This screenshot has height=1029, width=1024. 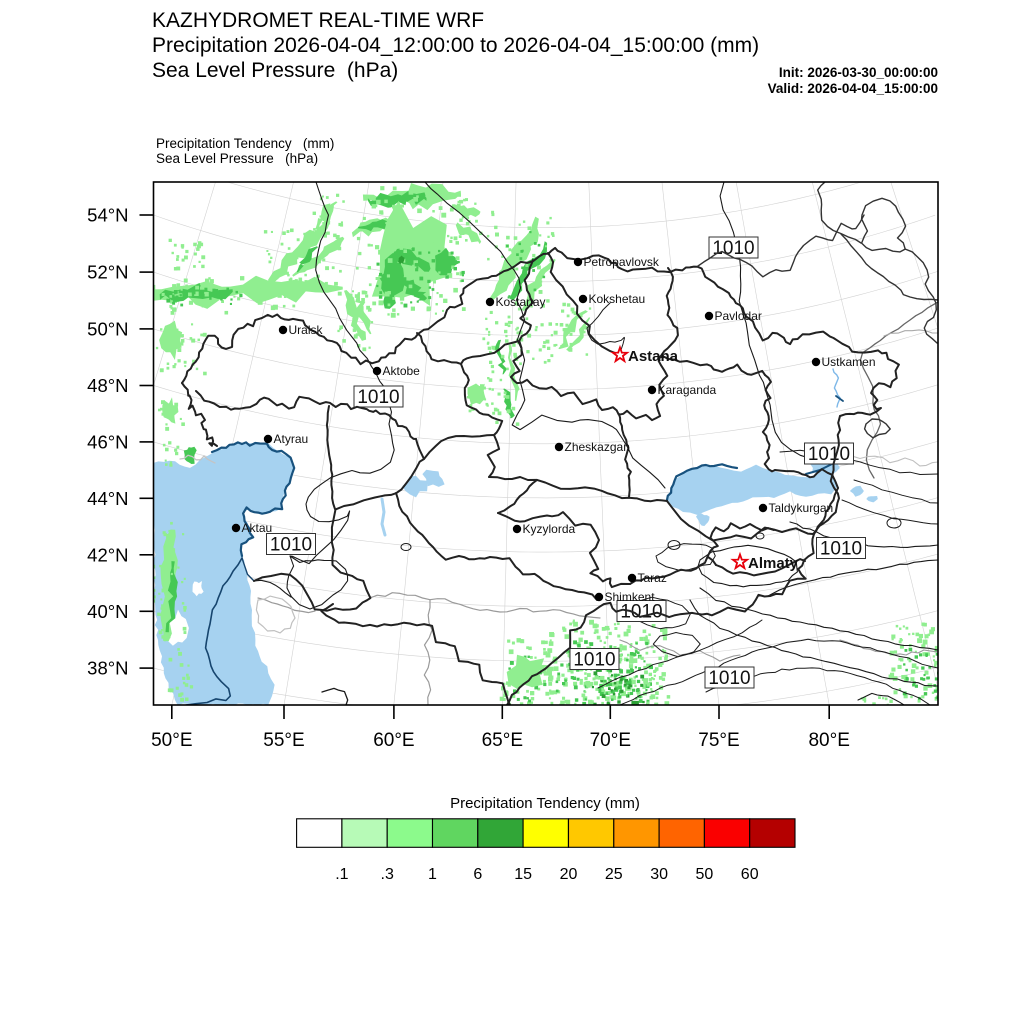 What do you see at coordinates (107, 668) in the screenshot?
I see `svg-text: 38°N` at bounding box center [107, 668].